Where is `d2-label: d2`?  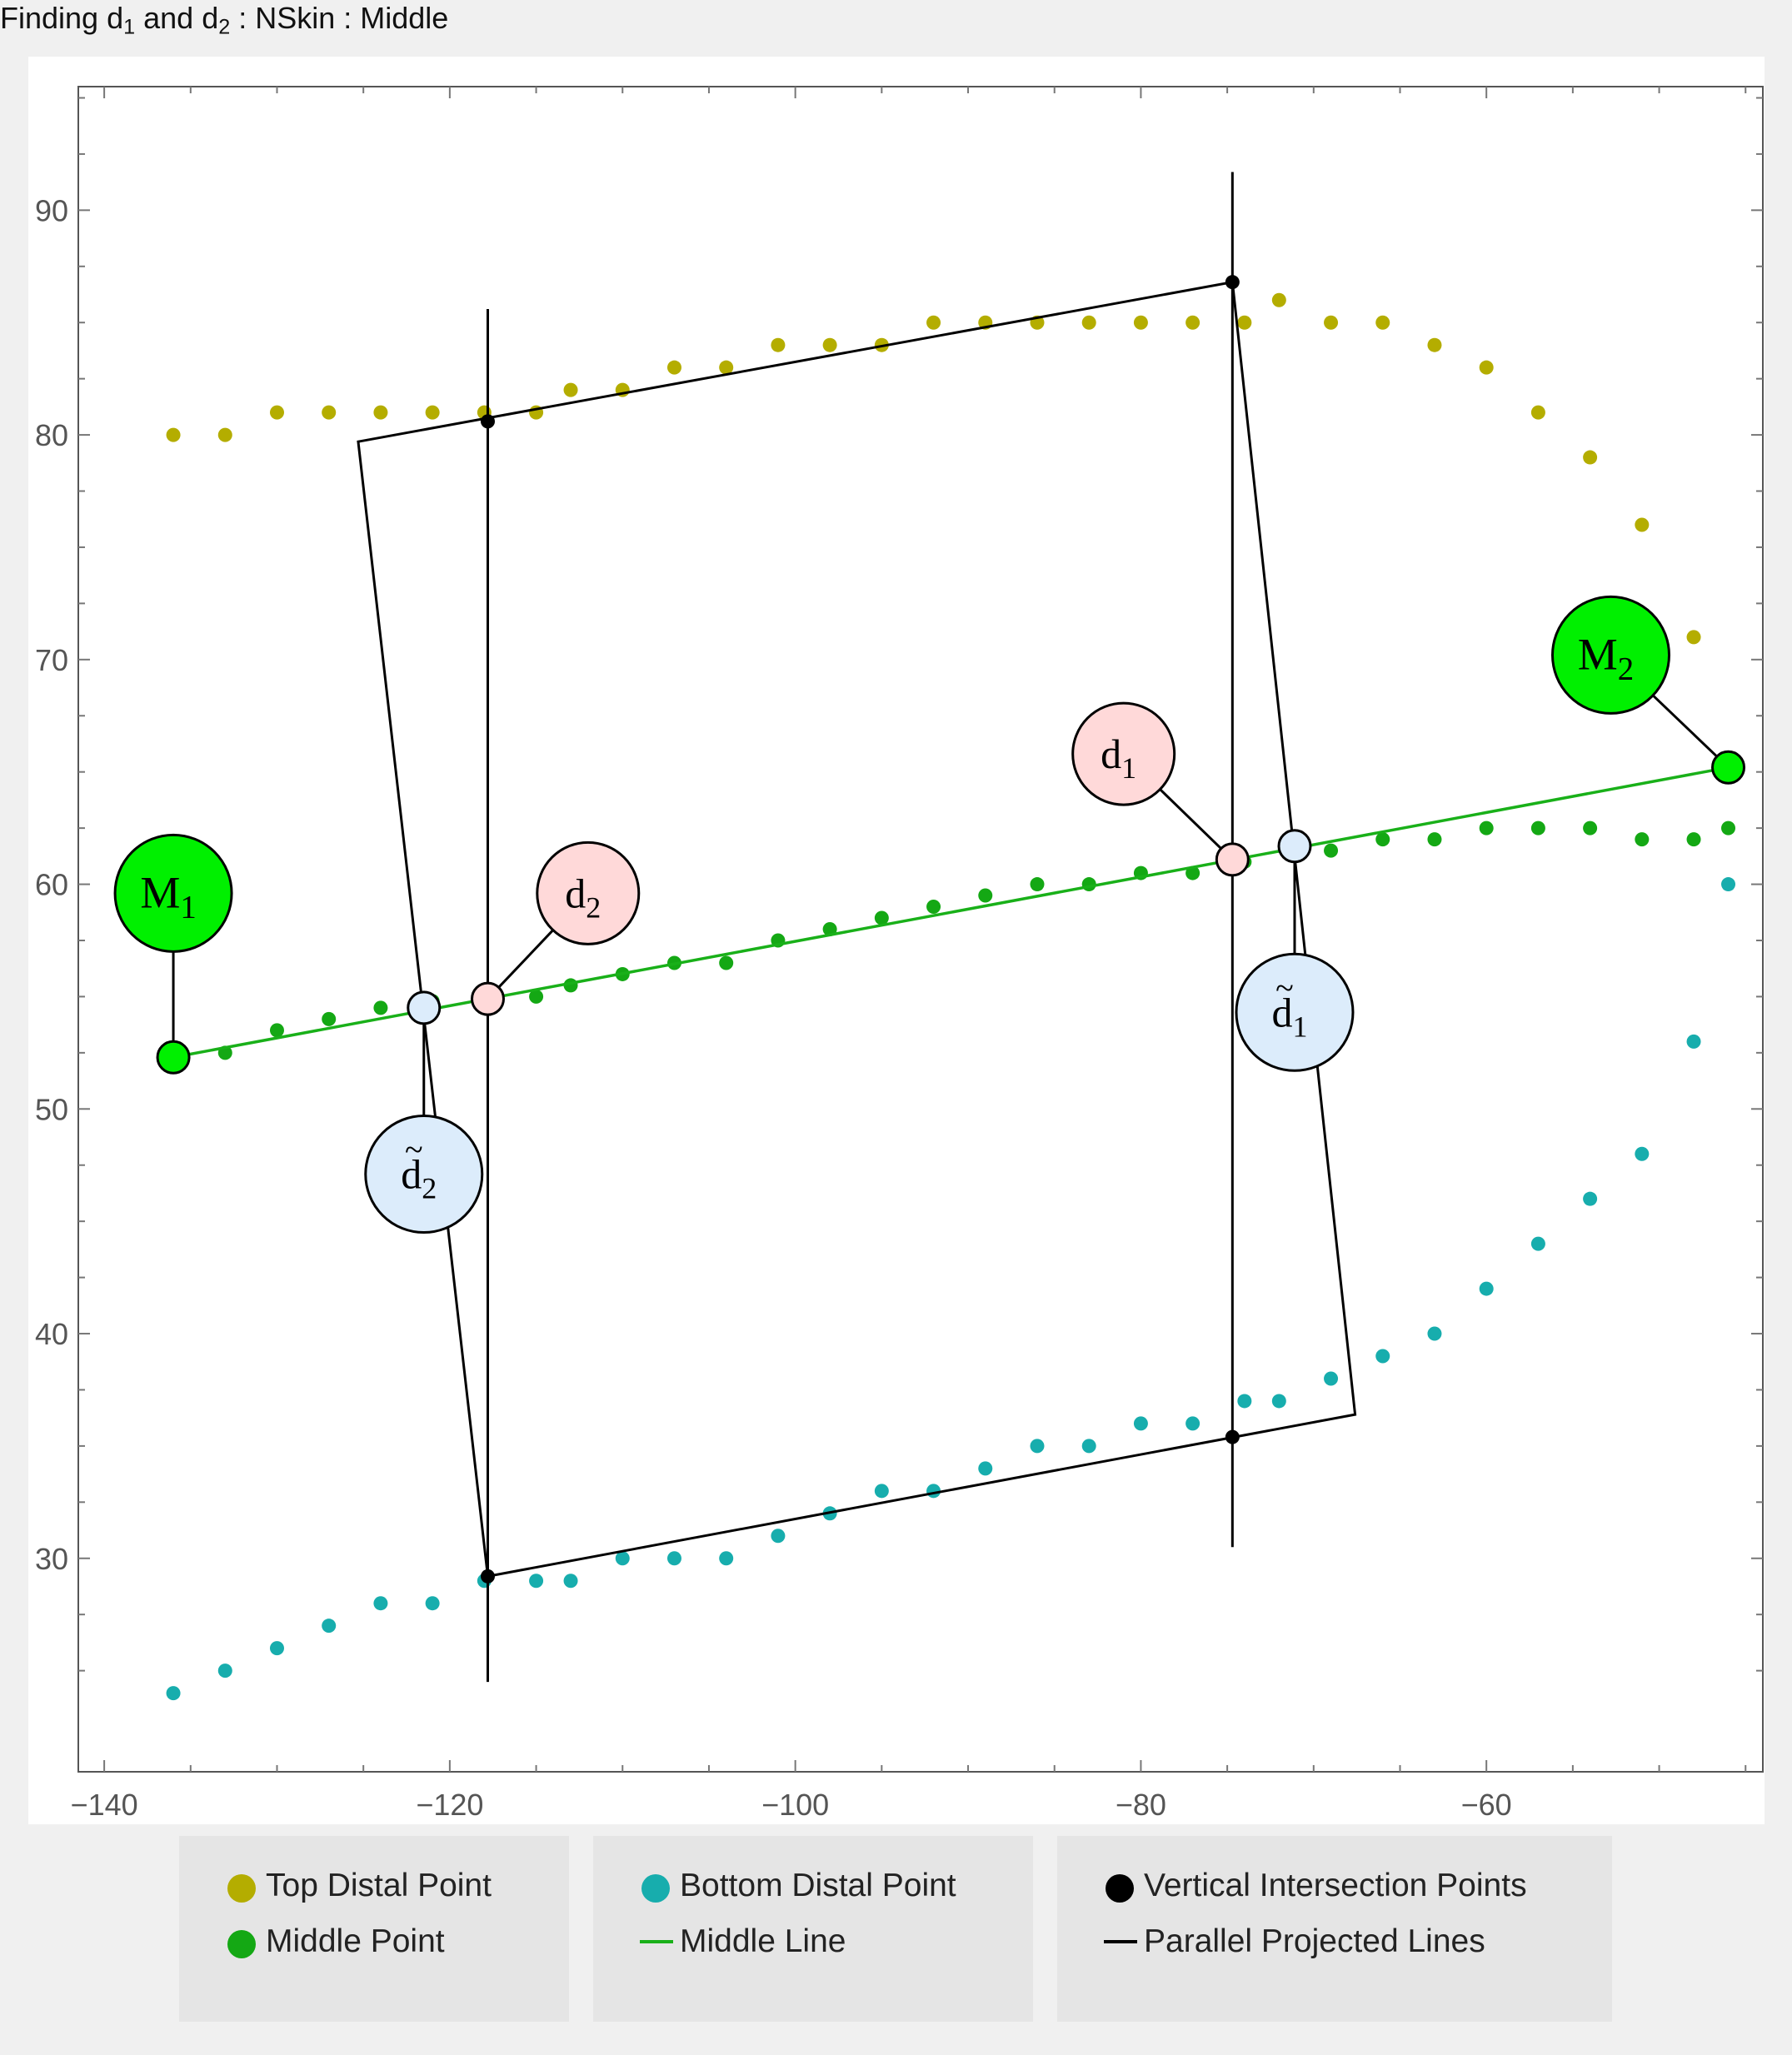
d2-label: d2 is located at coordinates (583, 897).